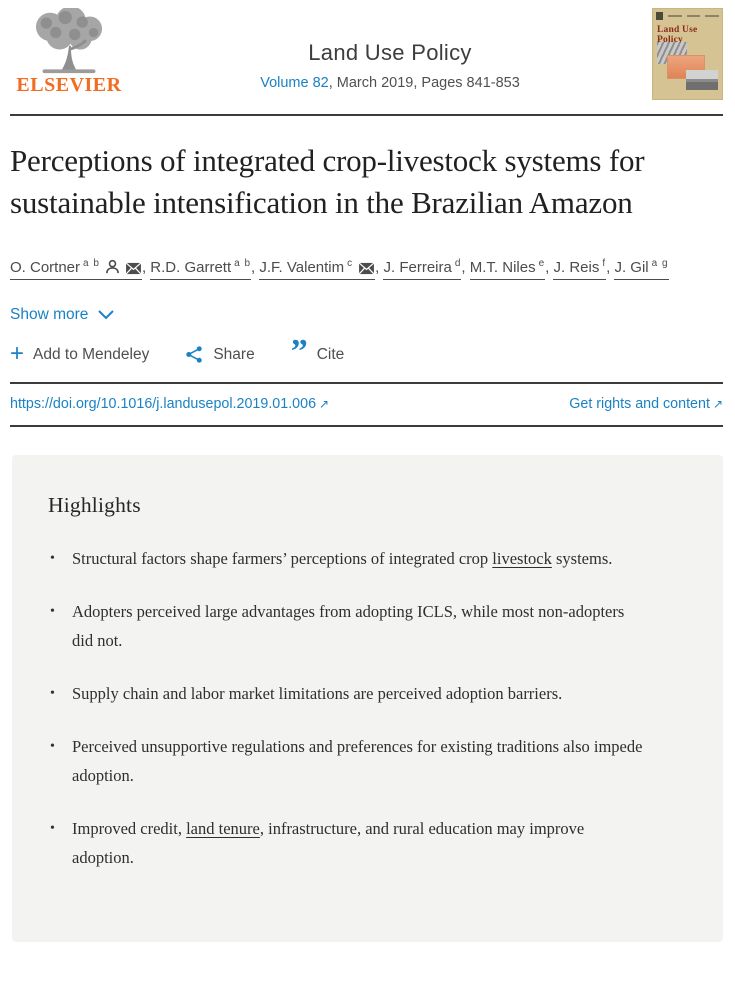 The image size is (735, 1000). I want to click on author-link: J.F. Valentim c, so click(317, 269).